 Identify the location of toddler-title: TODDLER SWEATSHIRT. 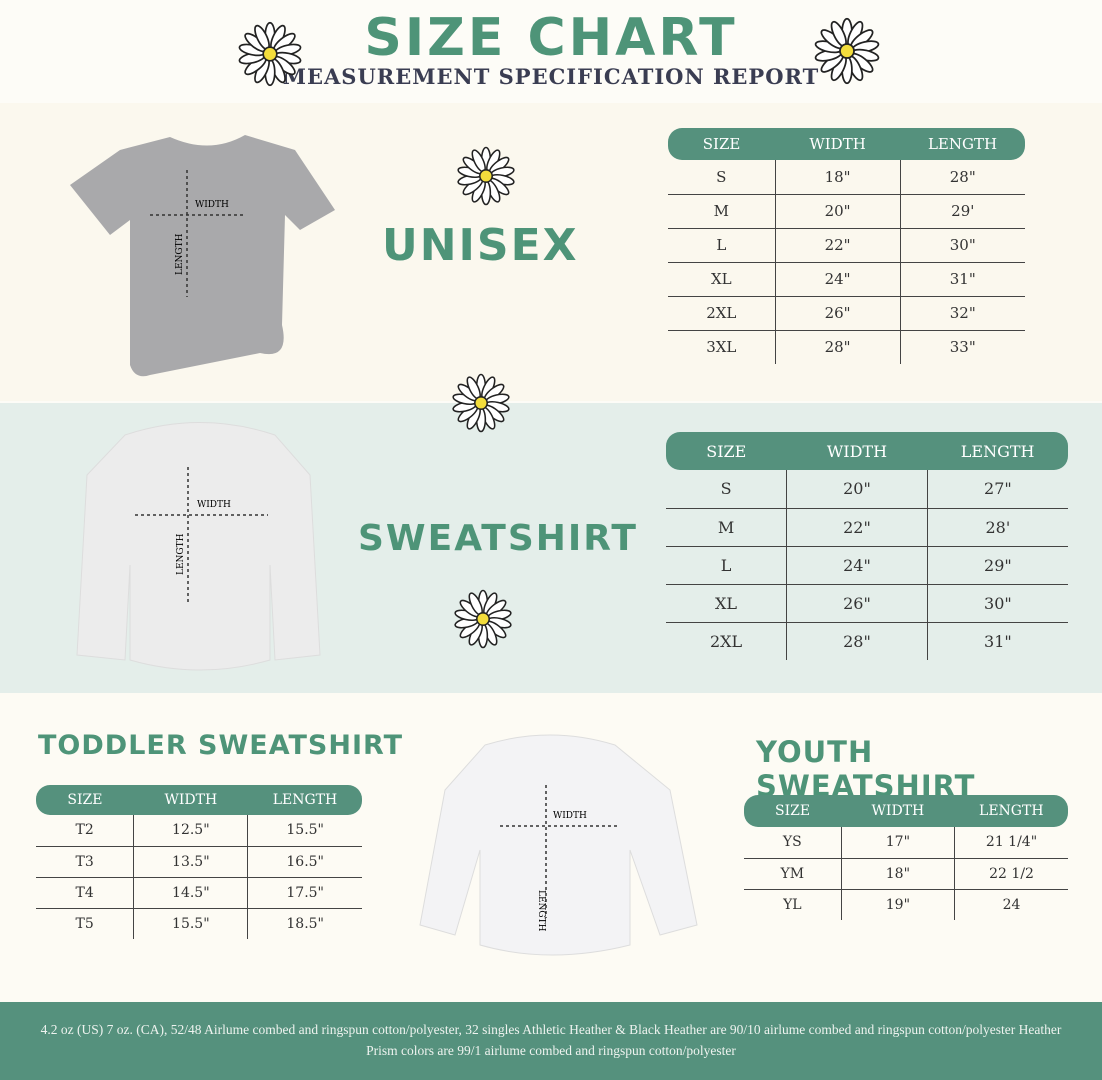
(221, 745).